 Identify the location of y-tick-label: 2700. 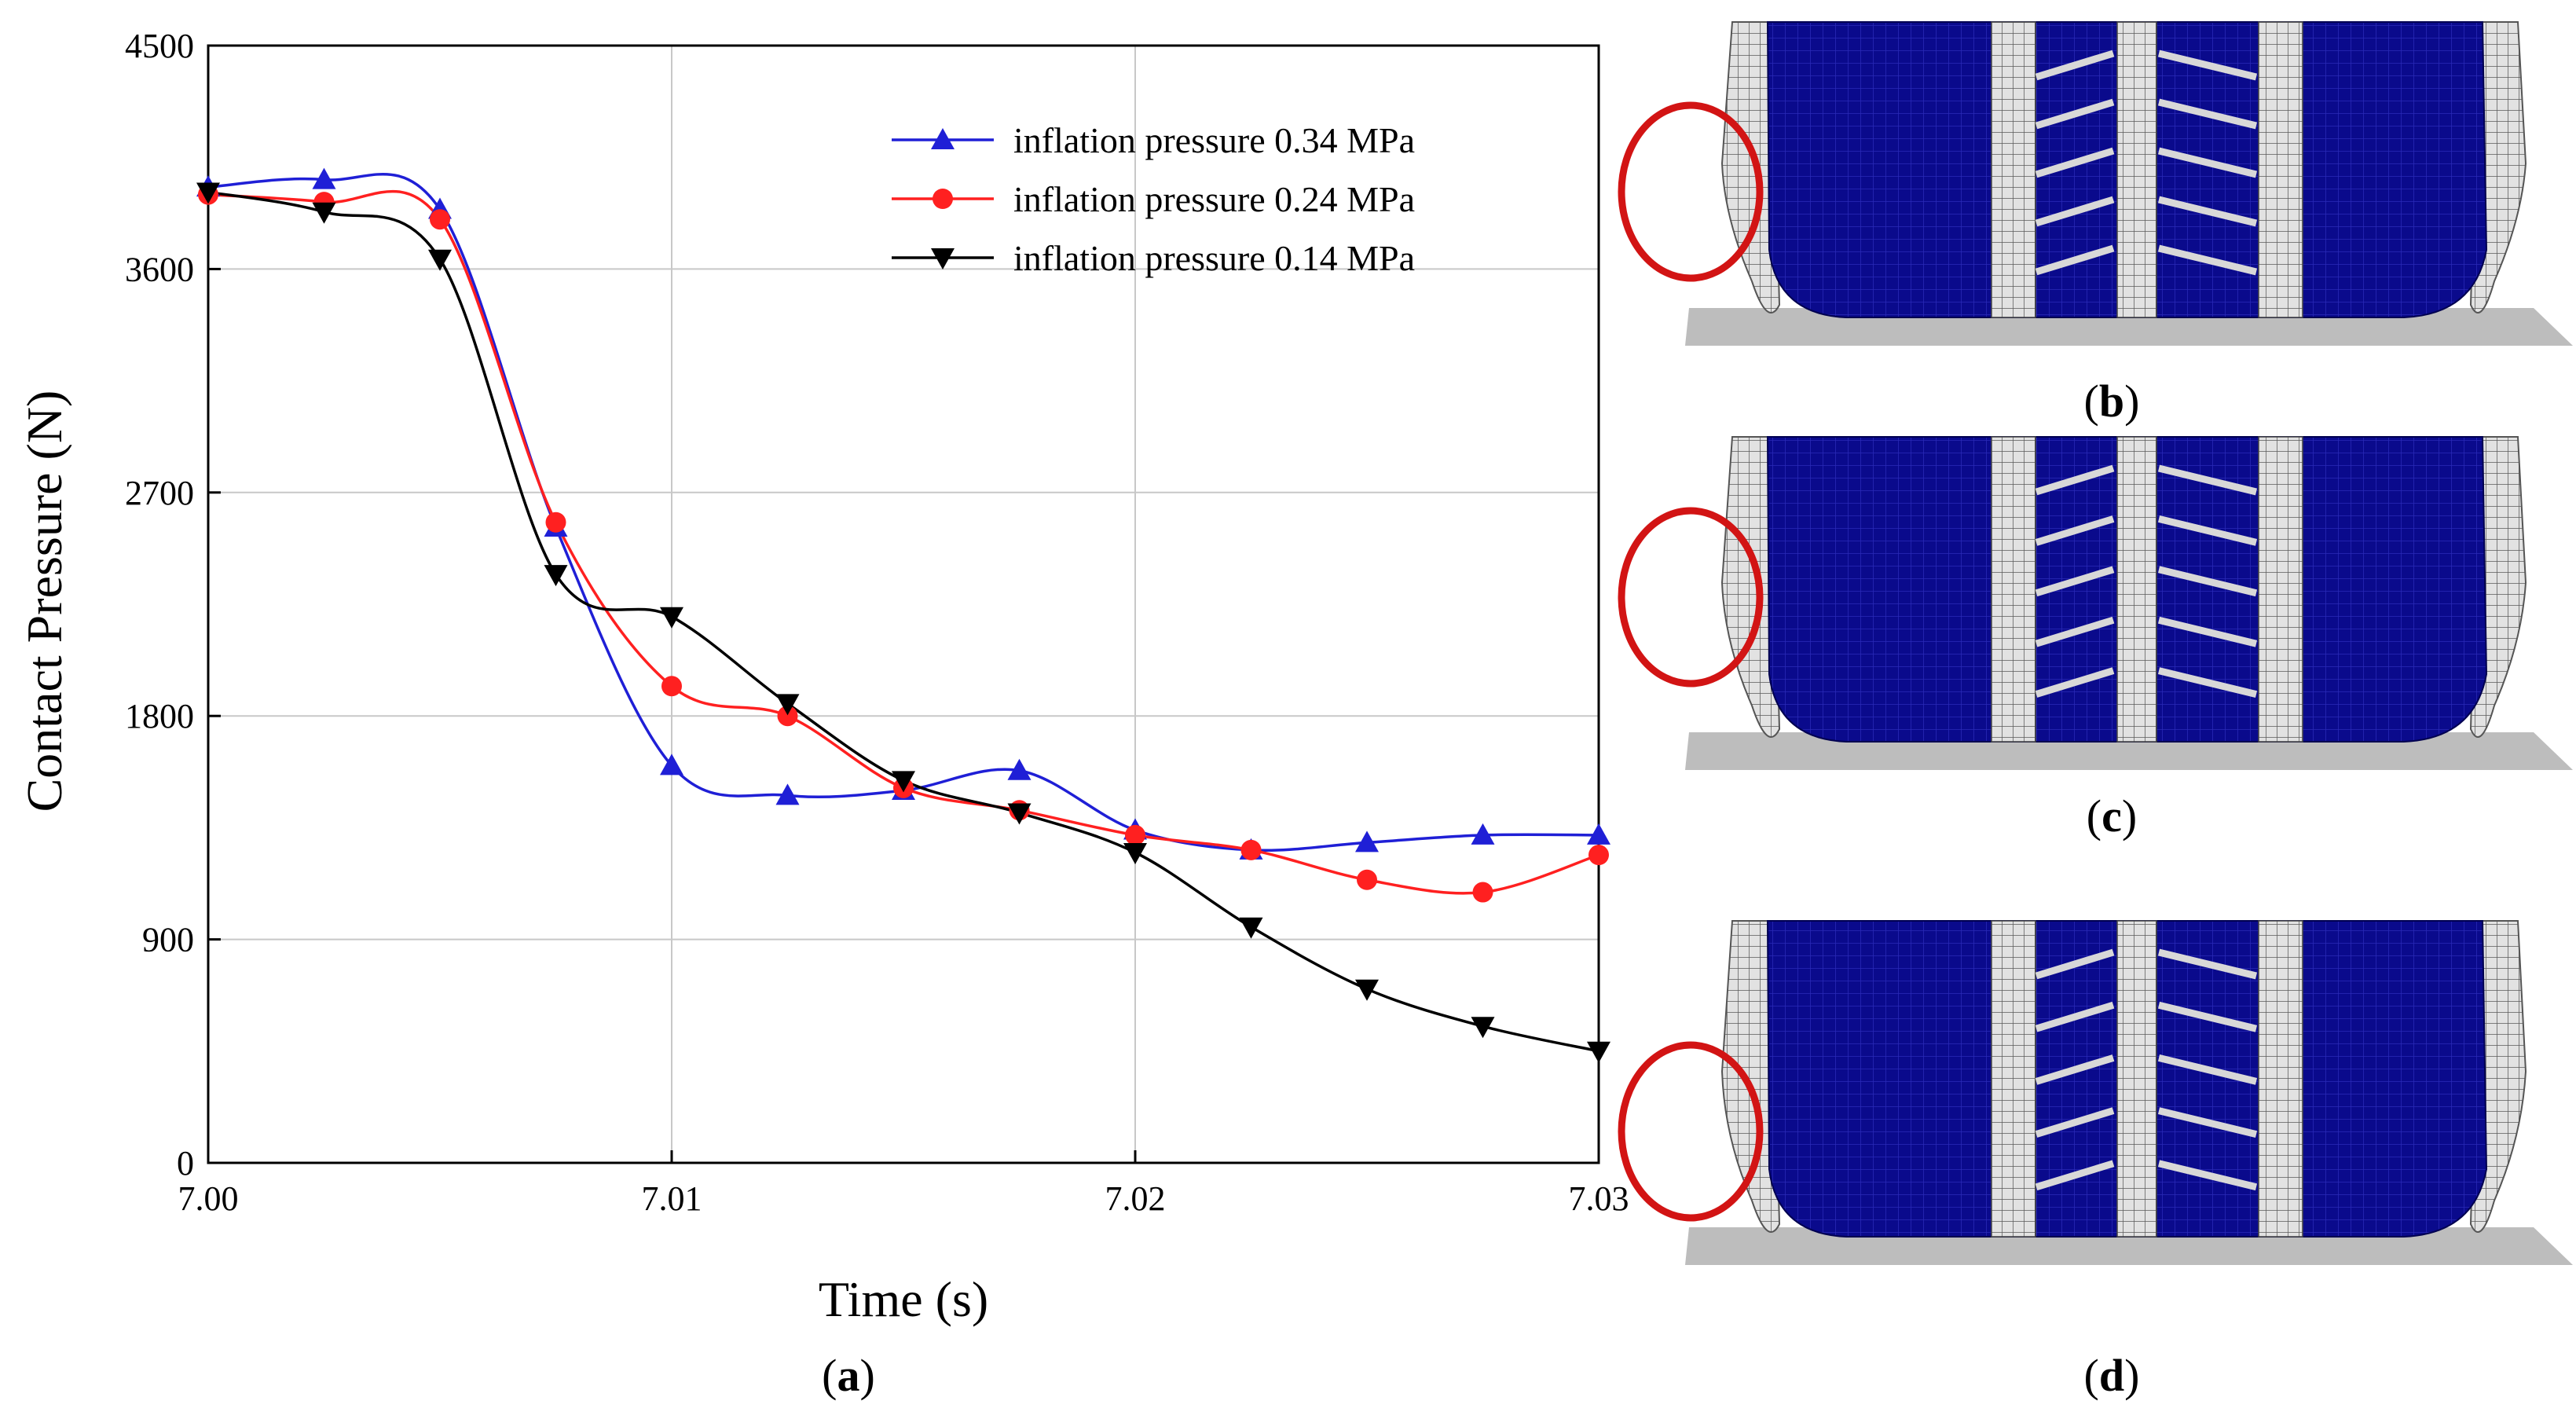
(159, 493).